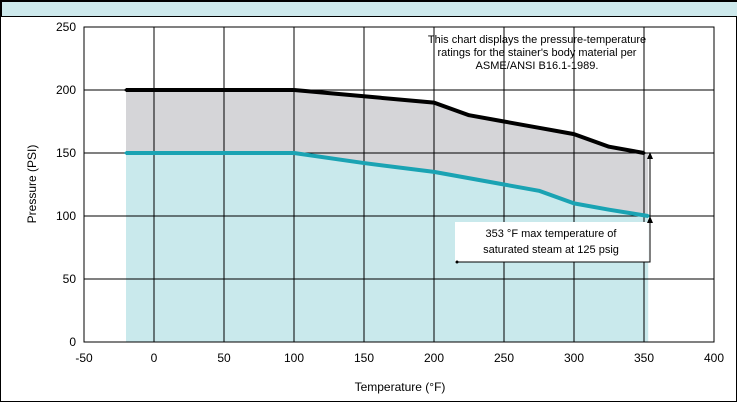 The image size is (737, 402). What do you see at coordinates (551, 250) in the screenshot?
I see `steam-callout-line-2: saturated steam at 125 psig` at bounding box center [551, 250].